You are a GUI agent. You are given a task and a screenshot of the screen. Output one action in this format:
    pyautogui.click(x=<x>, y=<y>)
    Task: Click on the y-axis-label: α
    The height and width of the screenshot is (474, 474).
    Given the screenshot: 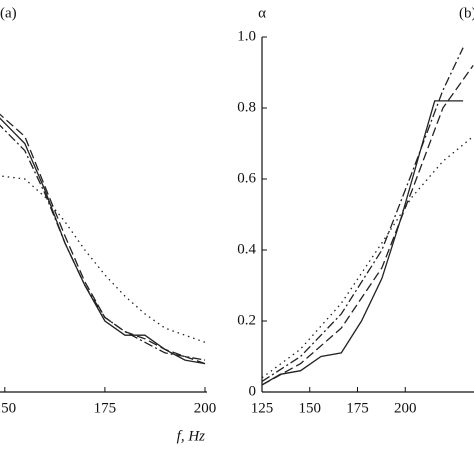 What is the action you would take?
    pyautogui.click(x=262, y=13)
    